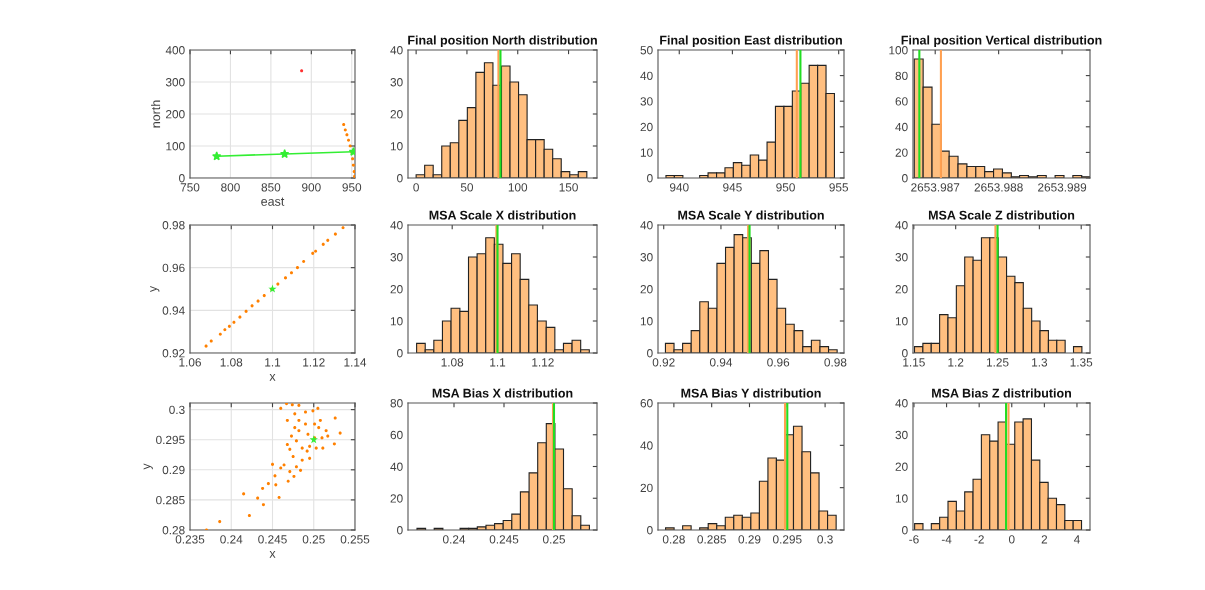 The image size is (1205, 590). What do you see at coordinates (749, 539) in the screenshot?
I see `x-tick-label: 0.29` at bounding box center [749, 539].